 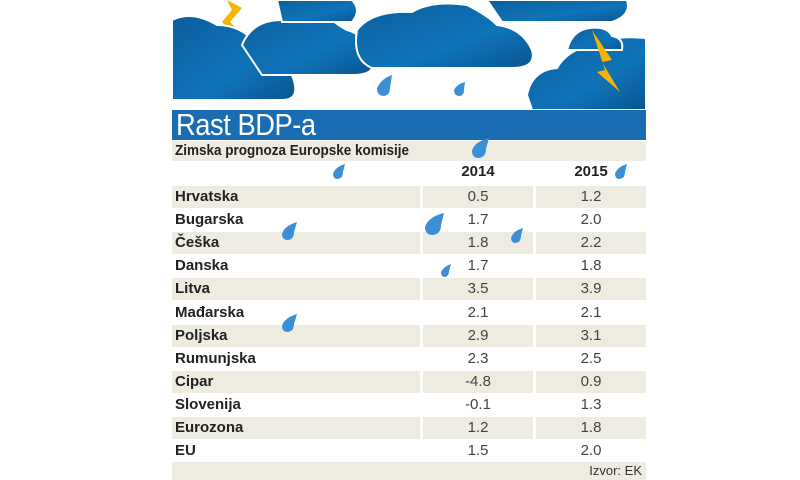 What do you see at coordinates (591, 404) in the screenshot?
I see `value-2015: 1.3` at bounding box center [591, 404].